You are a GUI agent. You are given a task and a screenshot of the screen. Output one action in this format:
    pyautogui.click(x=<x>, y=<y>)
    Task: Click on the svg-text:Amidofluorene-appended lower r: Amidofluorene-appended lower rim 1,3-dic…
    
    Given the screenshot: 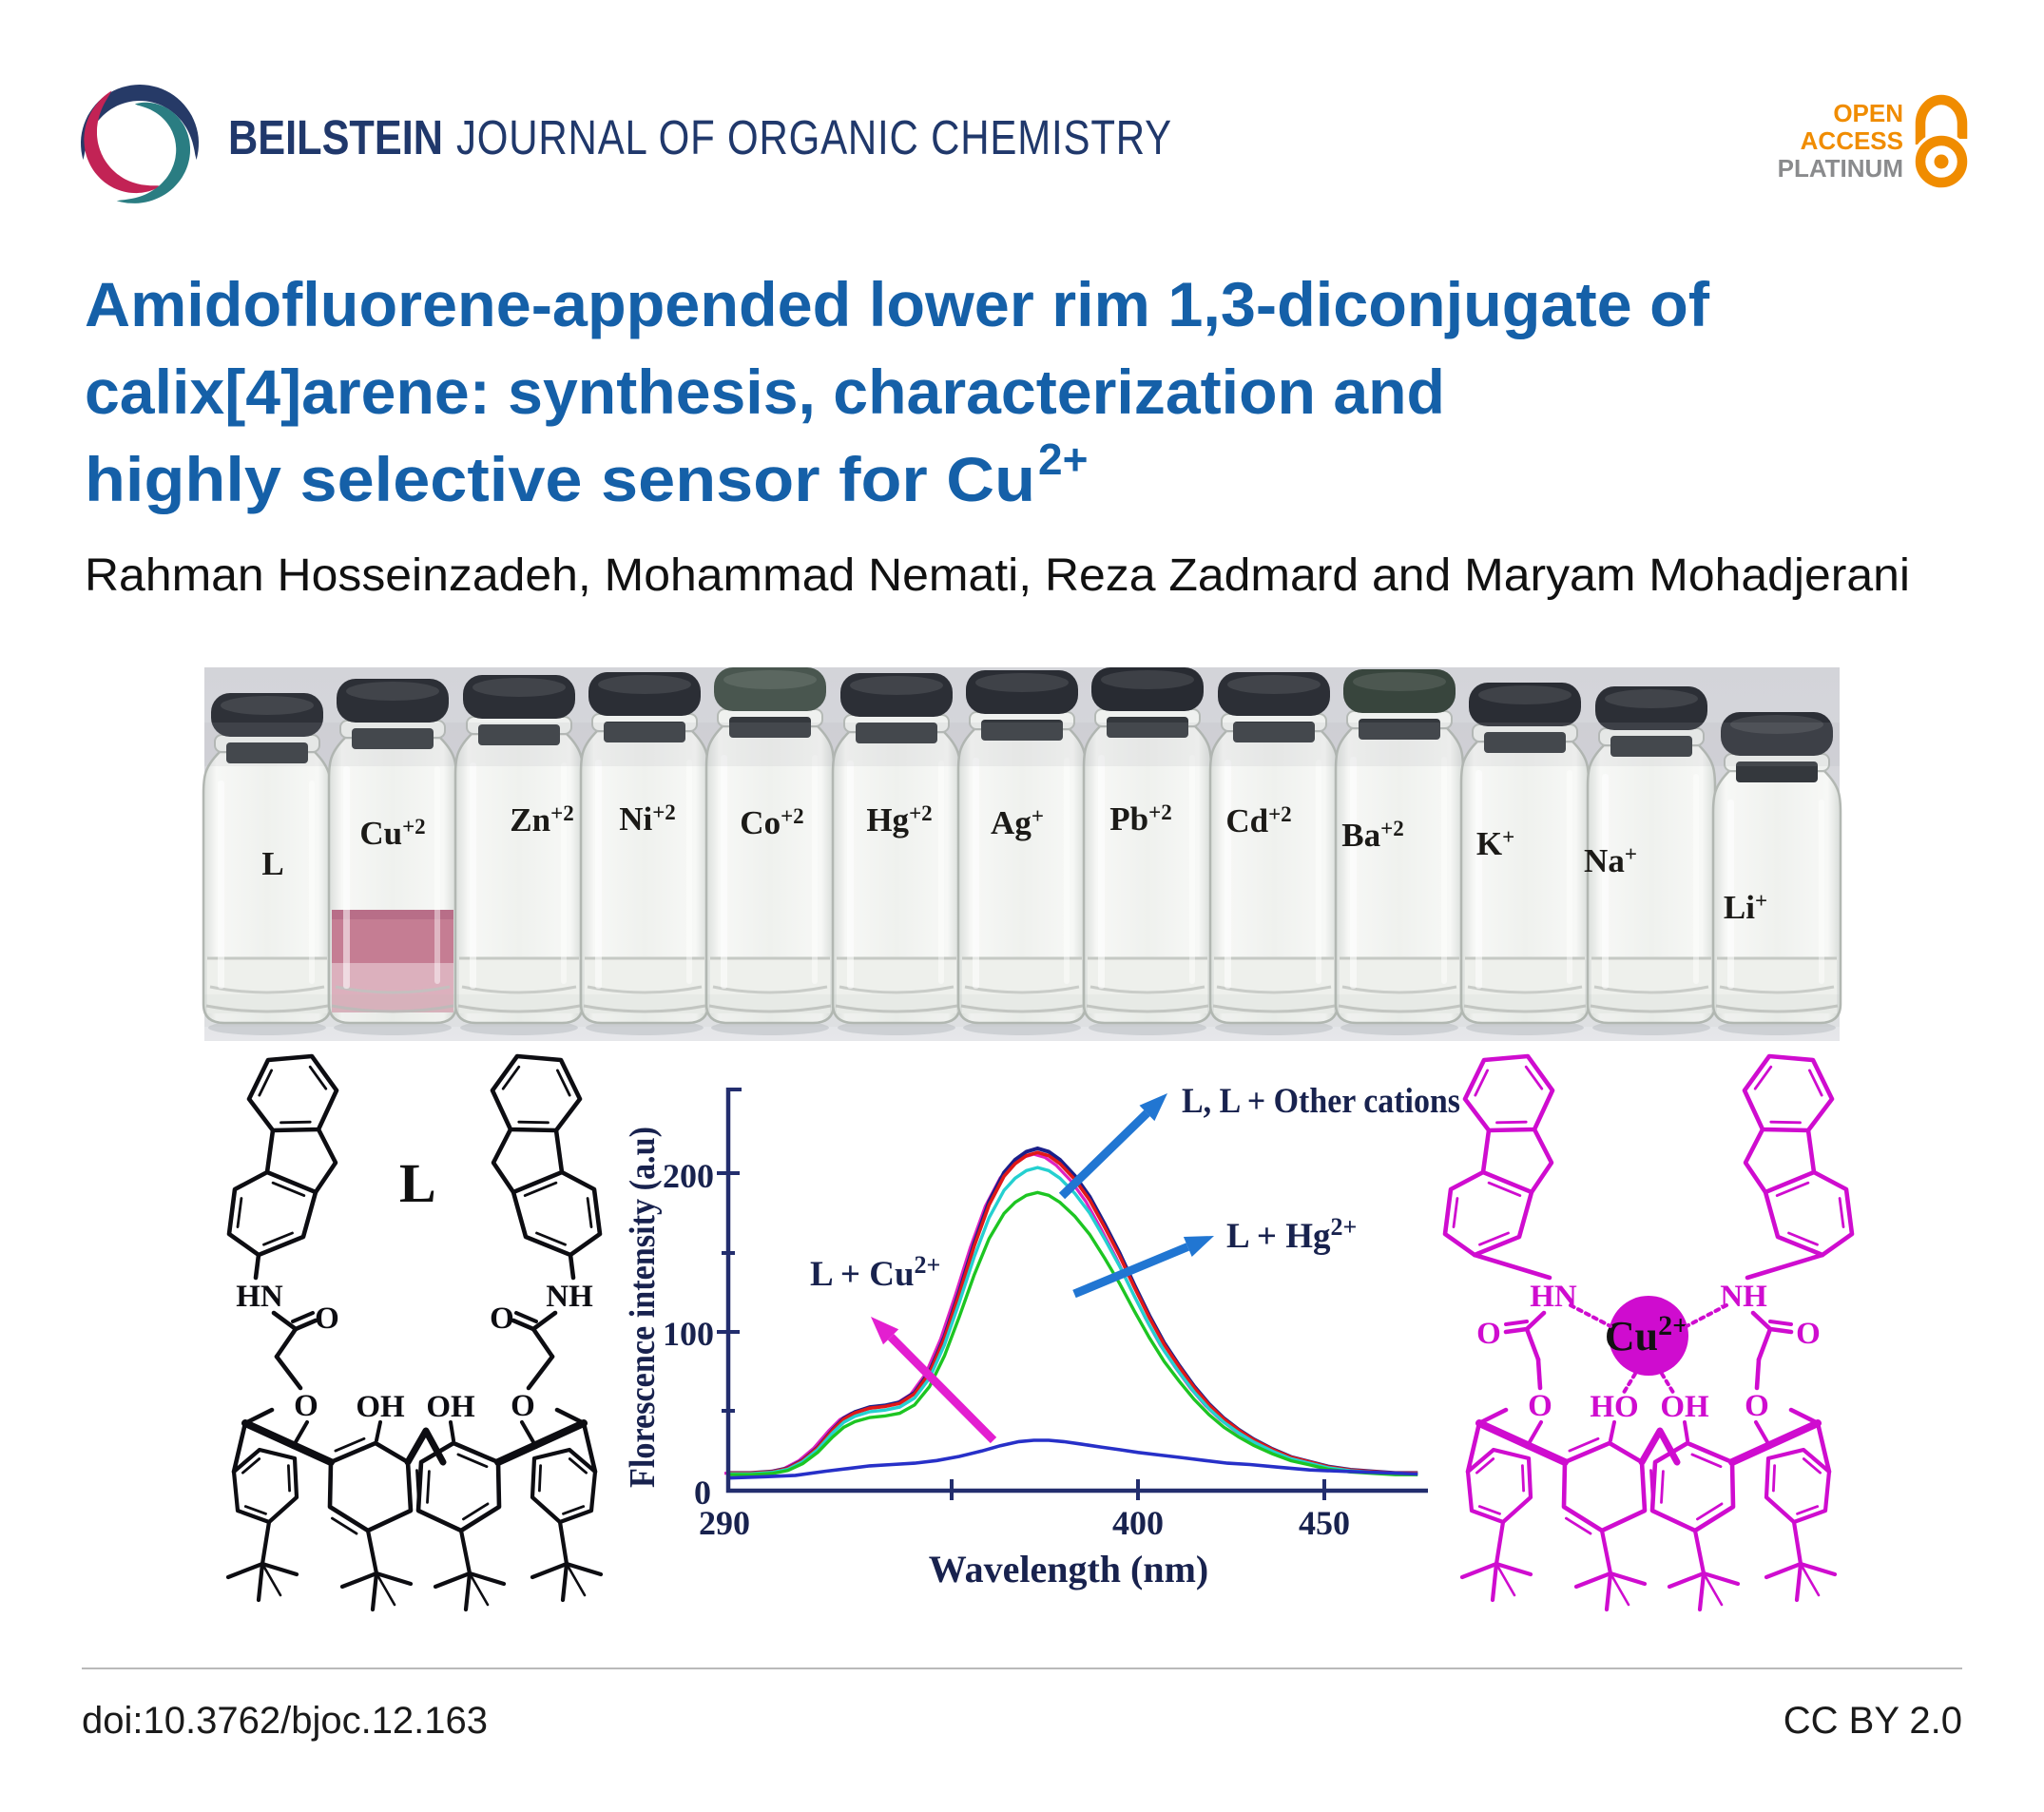 What is the action you would take?
    pyautogui.click(x=897, y=304)
    